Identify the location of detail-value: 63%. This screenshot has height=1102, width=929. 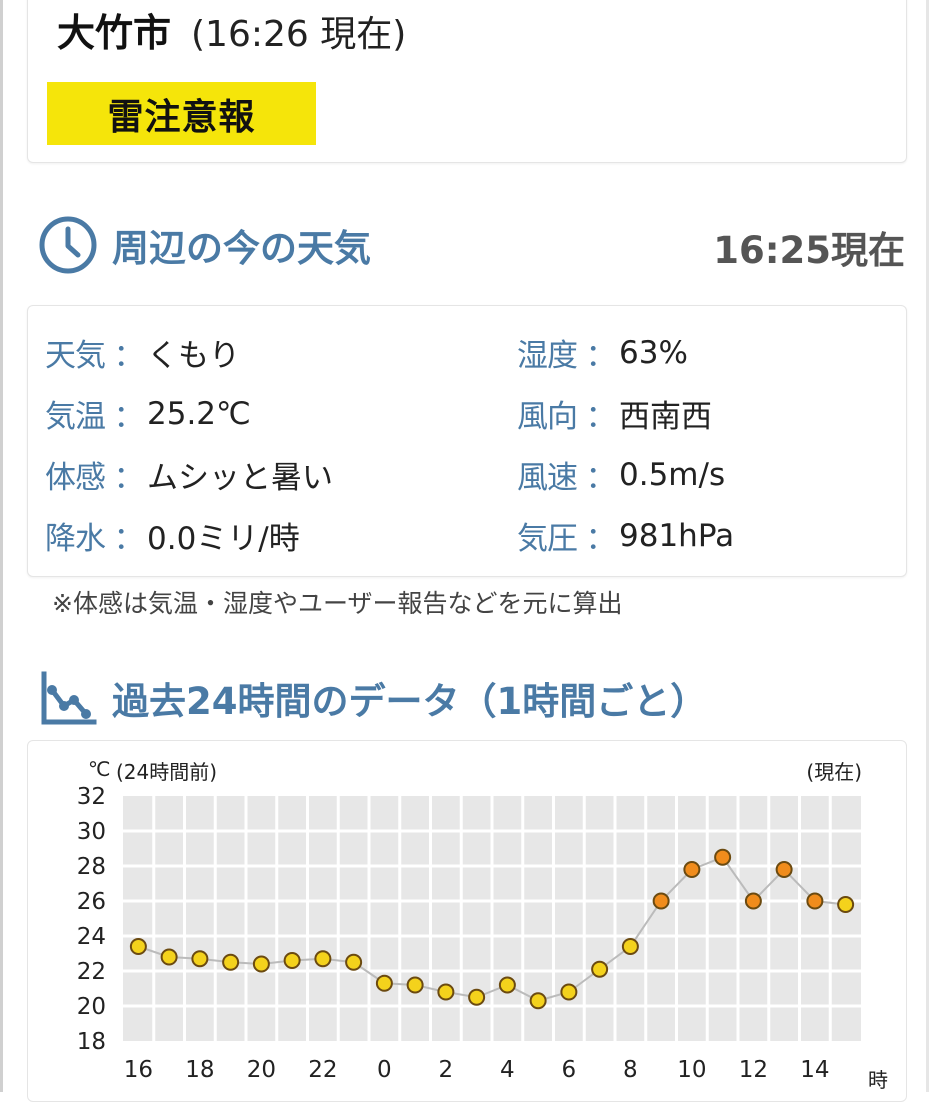
(653, 352).